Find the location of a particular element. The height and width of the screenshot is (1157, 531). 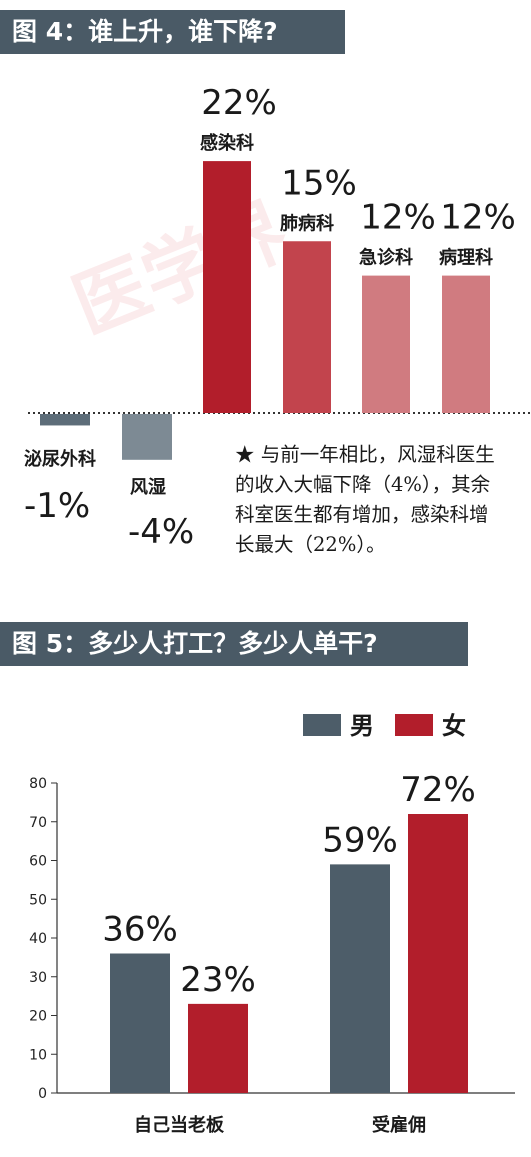

category-label-5: 急诊科 is located at coordinates (386, 258).